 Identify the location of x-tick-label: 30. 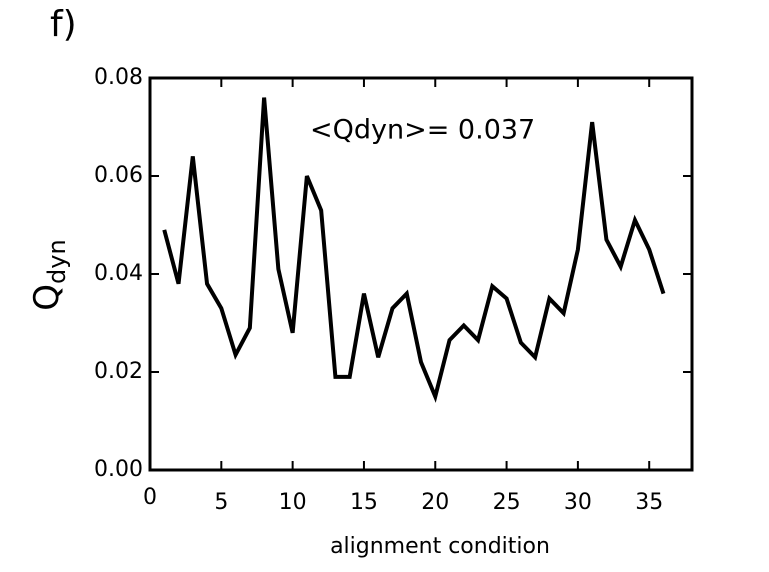
(578, 502).